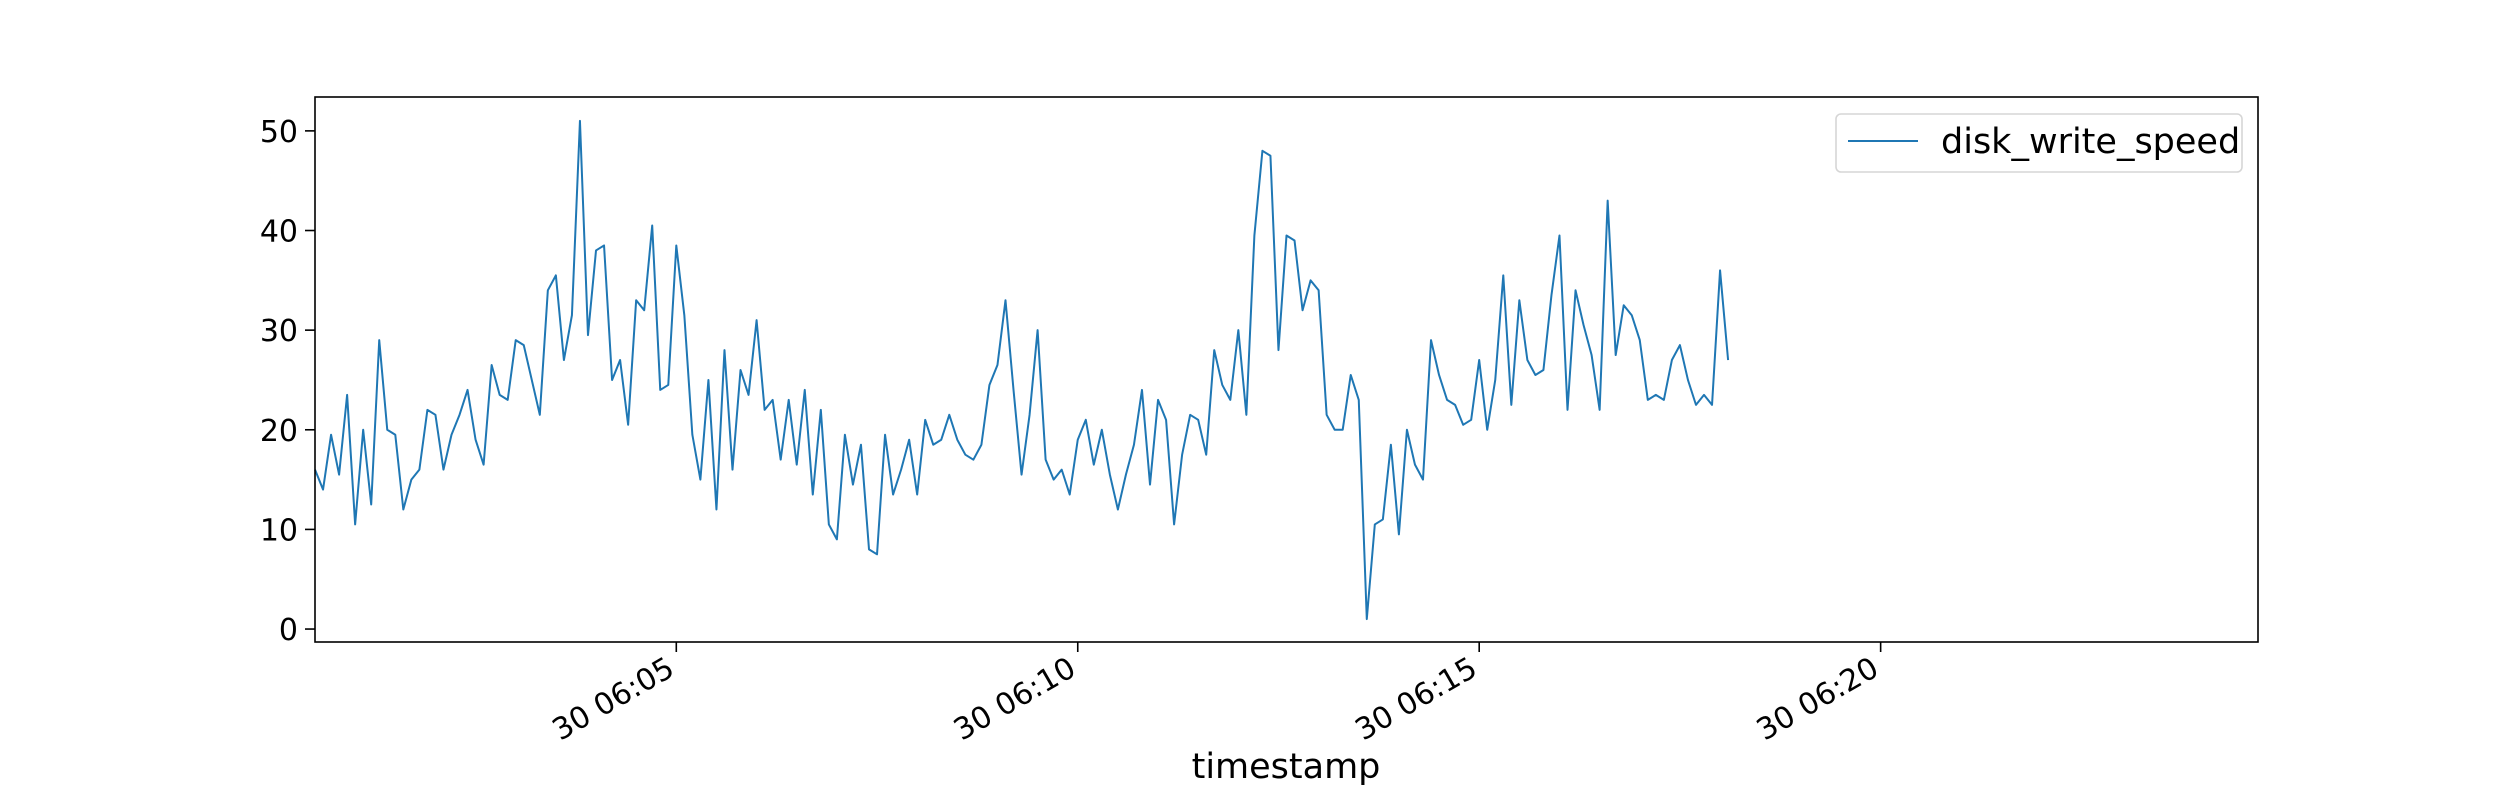  What do you see at coordinates (279, 232) in the screenshot?
I see `y-tick-label: 40` at bounding box center [279, 232].